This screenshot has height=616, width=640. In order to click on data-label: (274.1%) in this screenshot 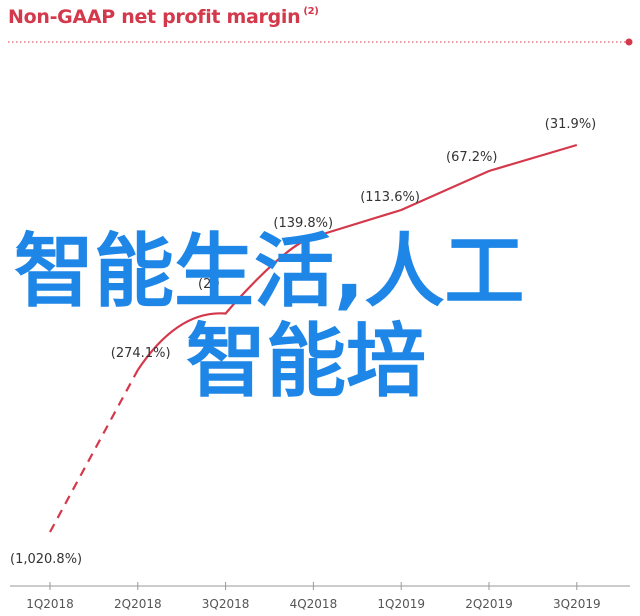, I will do `click(141, 353)`.